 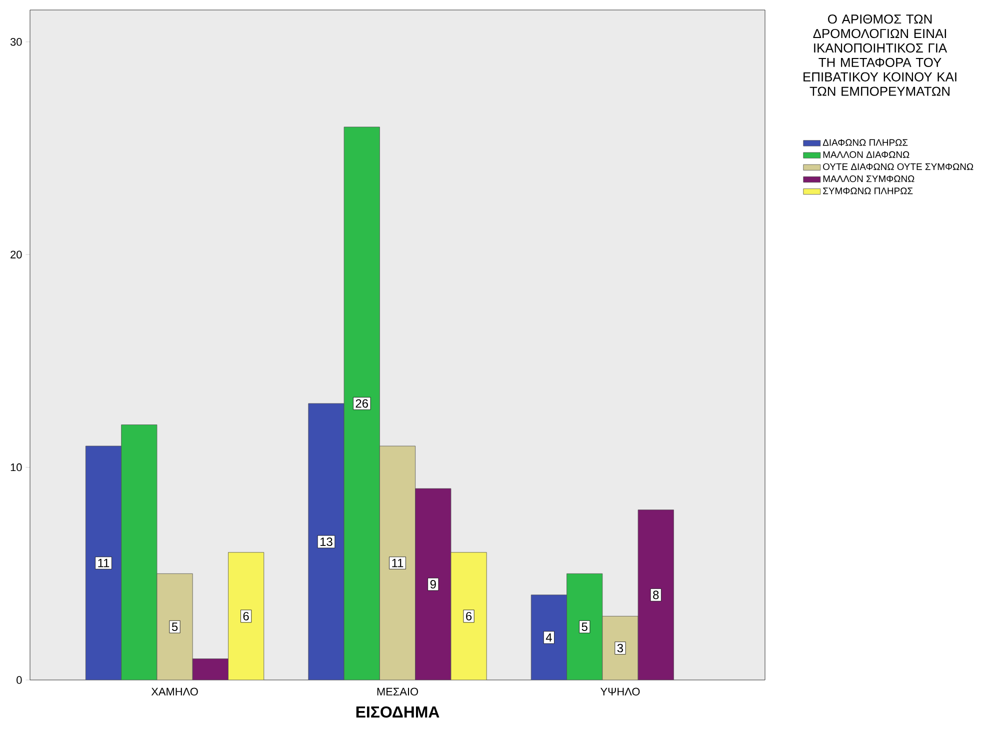 I want to click on legend-label: ΜΑΛΛΟΝ ΣΥΜΦΩΝΩ, so click(x=868, y=178).